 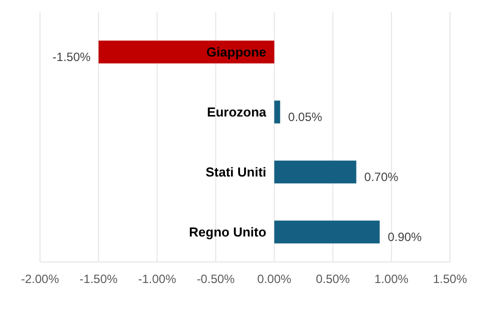 I want to click on y-tick-label: Stati Uniti, so click(x=236, y=172).